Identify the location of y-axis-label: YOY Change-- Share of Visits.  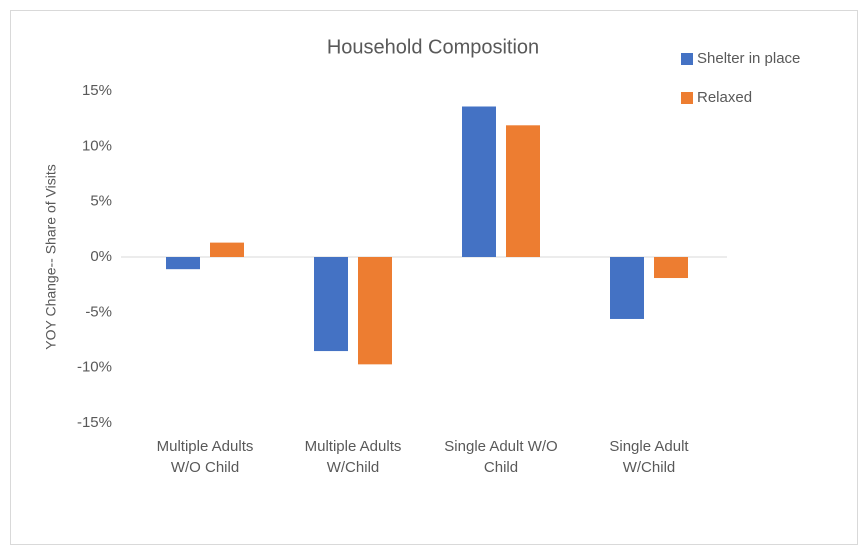
(51, 256).